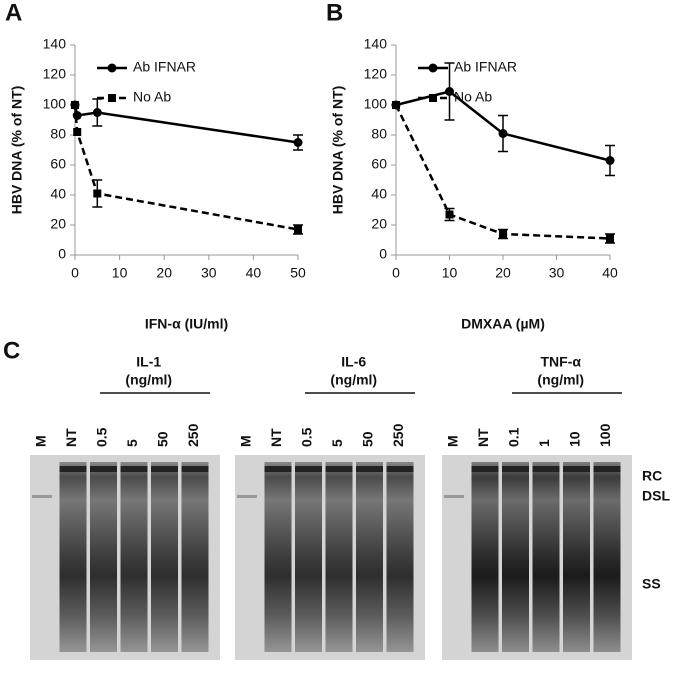  I want to click on band-label: DSL, so click(656, 496).